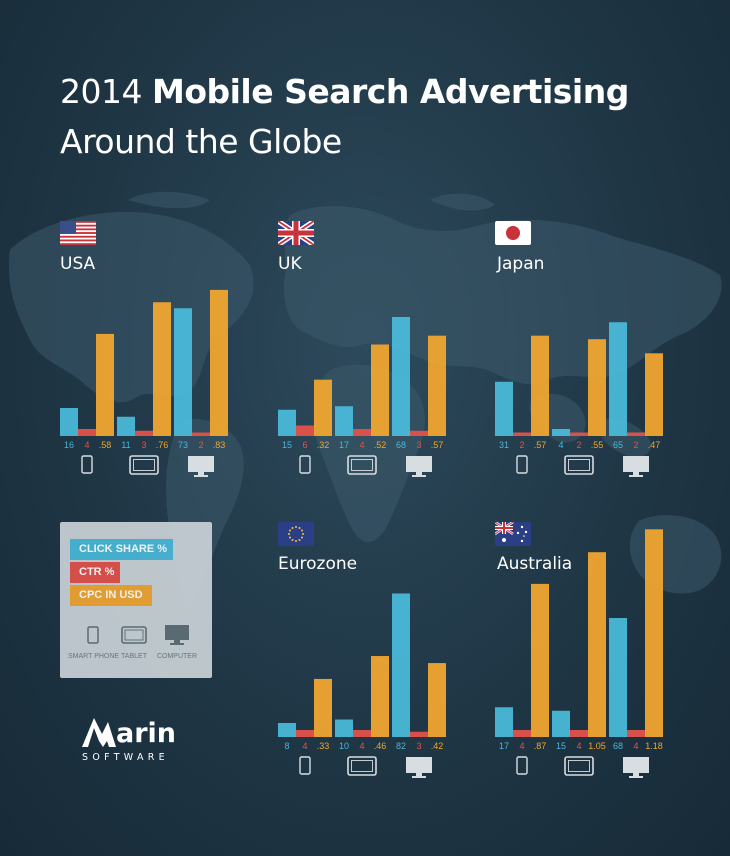 This screenshot has width=730, height=856. Describe the element at coordinates (380, 746) in the screenshot. I see `data-label-eurozone-tablet-cpc: .46` at that location.